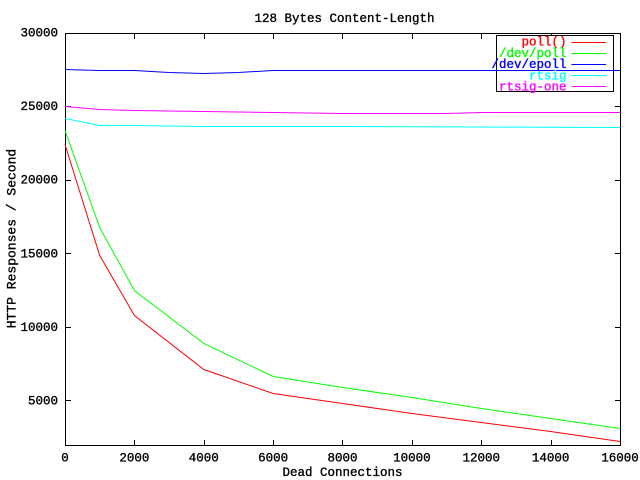 This screenshot has width=640, height=480. What do you see at coordinates (533, 54) in the screenshot?
I see `svg-text: /dev/poll` at bounding box center [533, 54].